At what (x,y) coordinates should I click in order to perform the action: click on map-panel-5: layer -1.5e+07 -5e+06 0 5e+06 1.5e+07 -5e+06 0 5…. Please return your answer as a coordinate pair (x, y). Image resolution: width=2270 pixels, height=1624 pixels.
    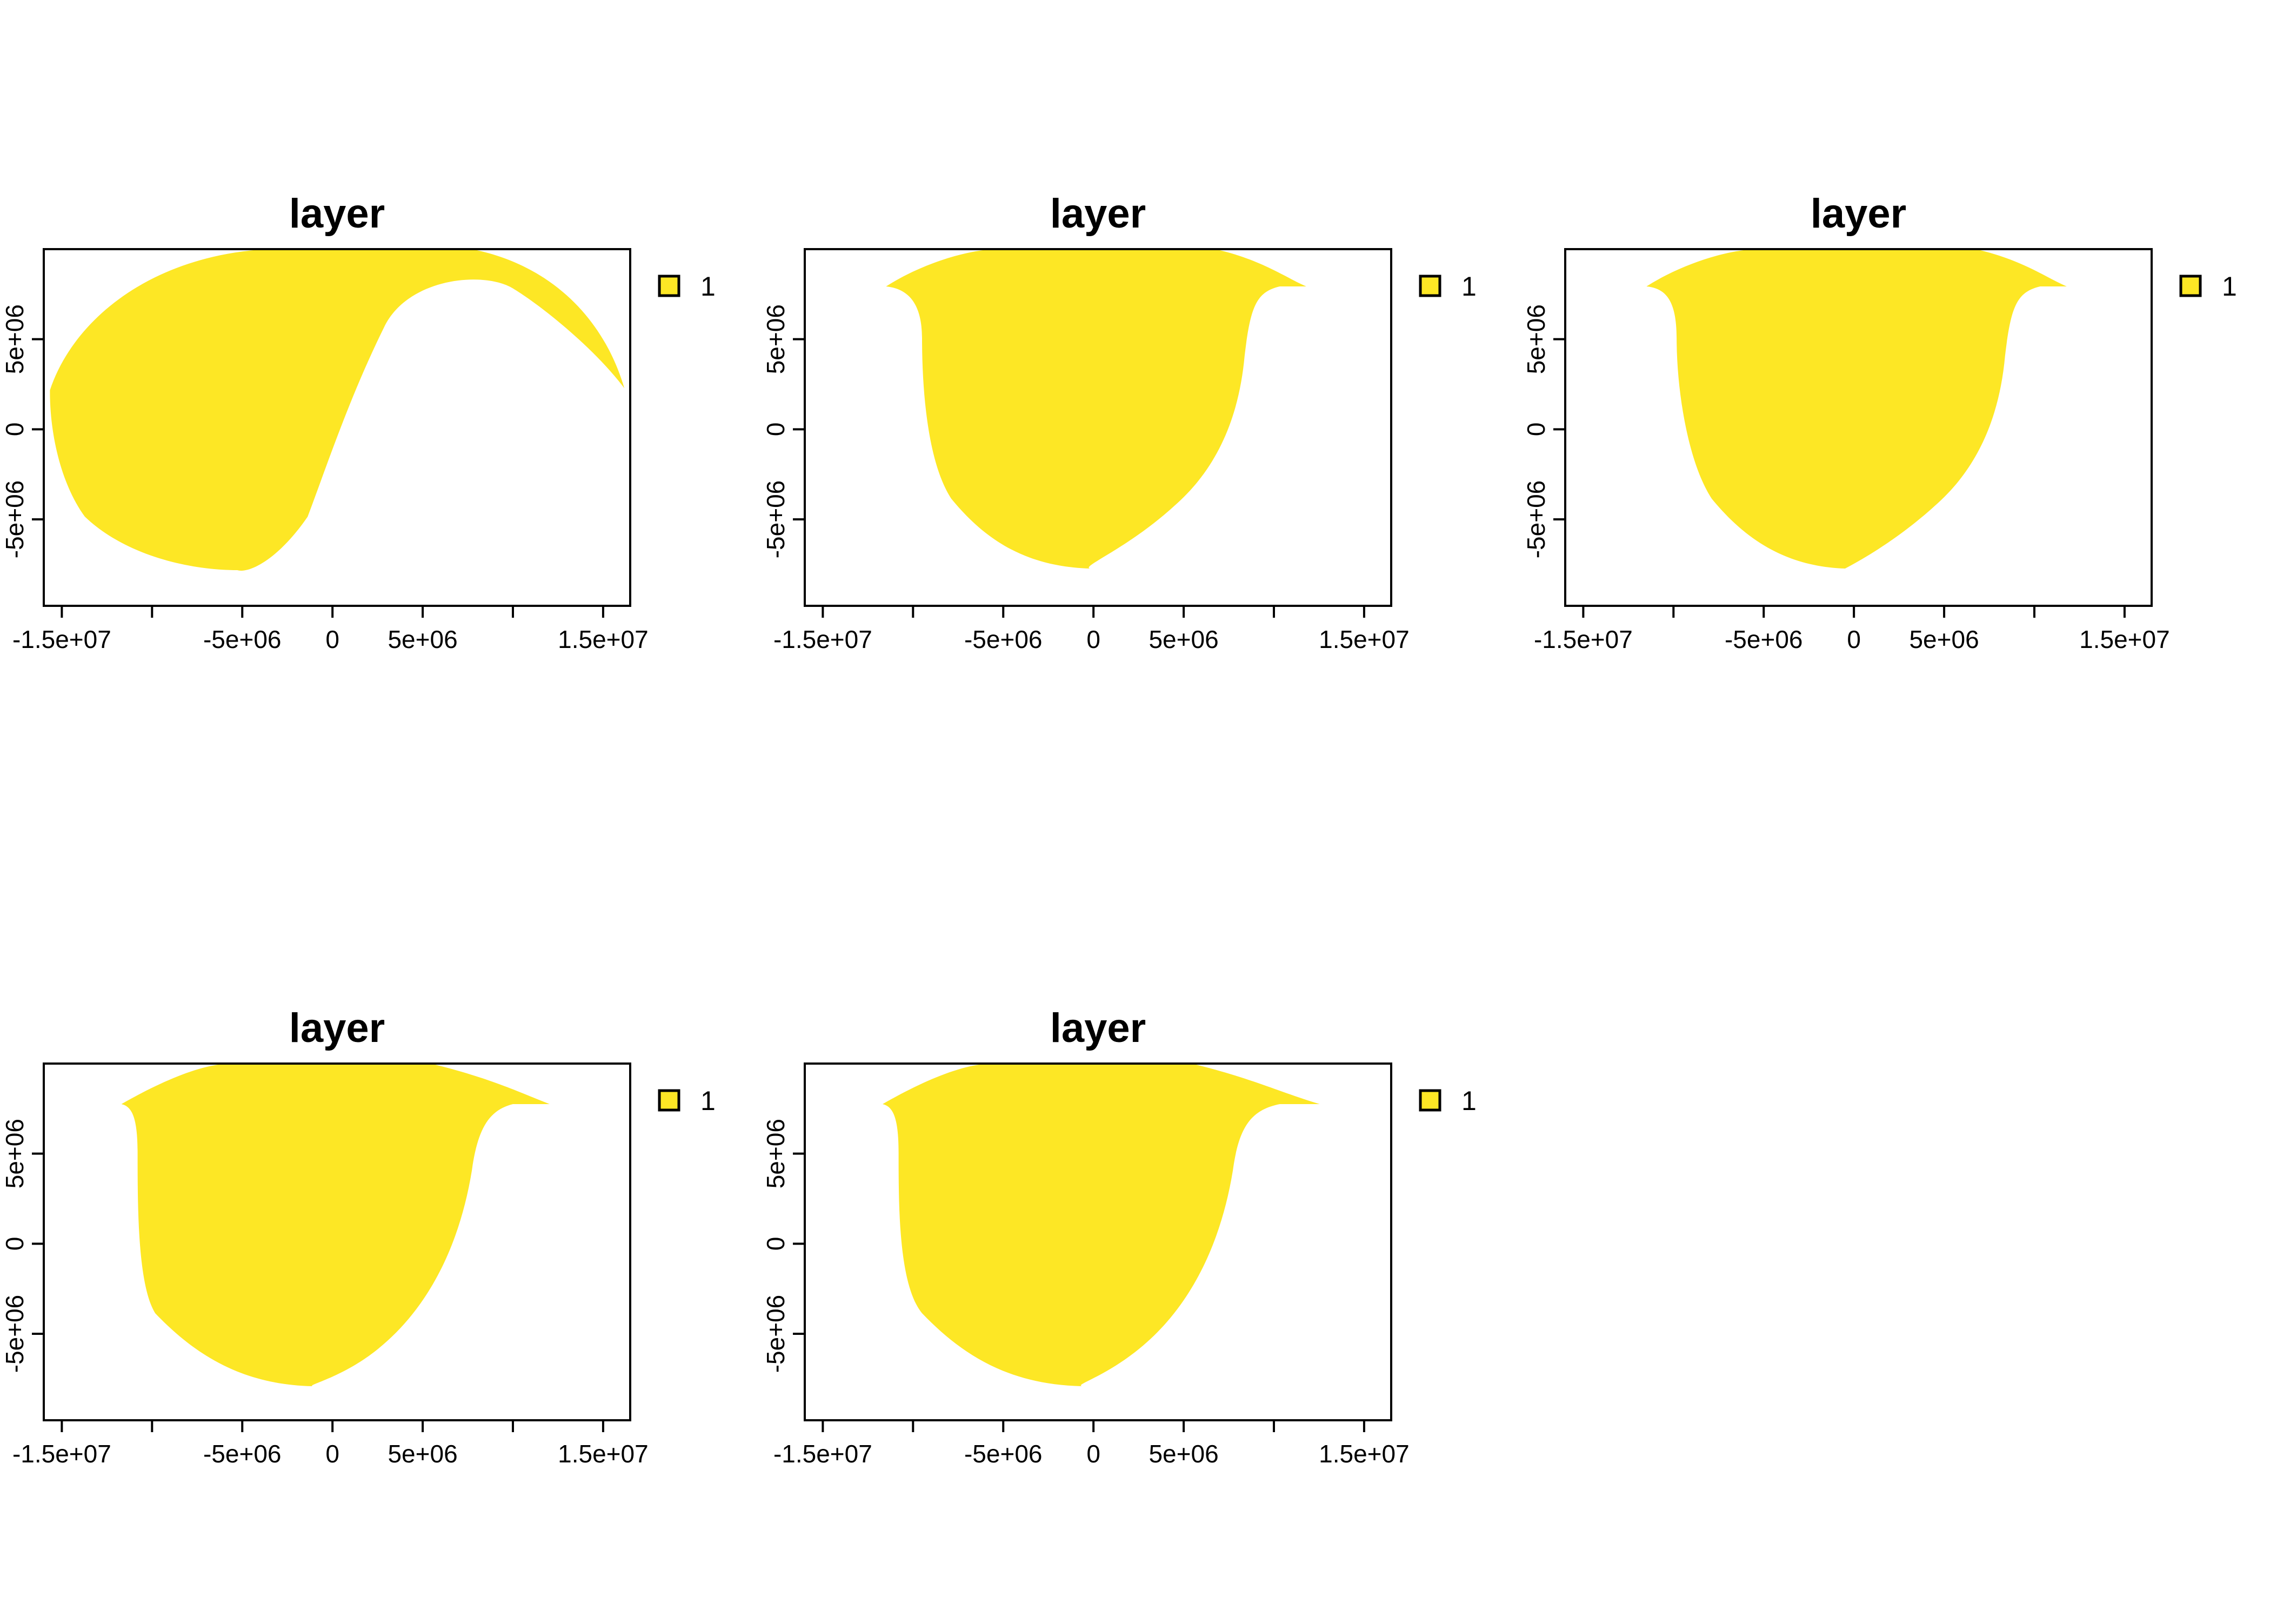
    Looking at the image, I should click on (1119, 1237).